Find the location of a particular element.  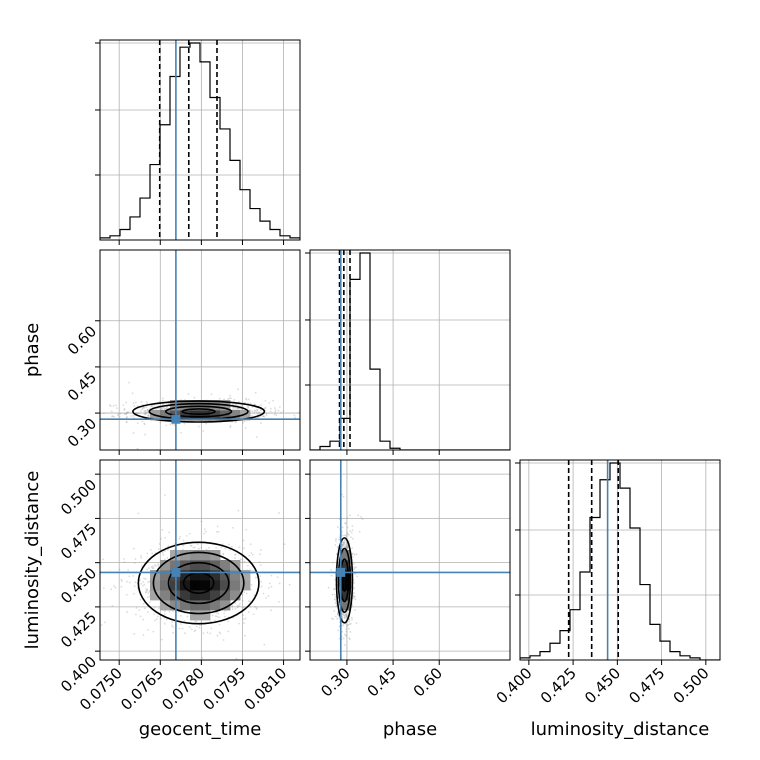

y-tick-label: 0.45 is located at coordinates (82, 386).